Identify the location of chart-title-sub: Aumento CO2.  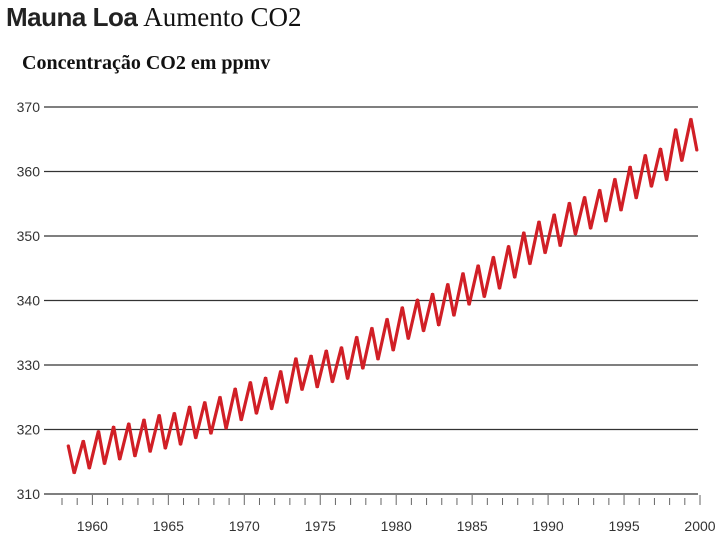
(222, 17).